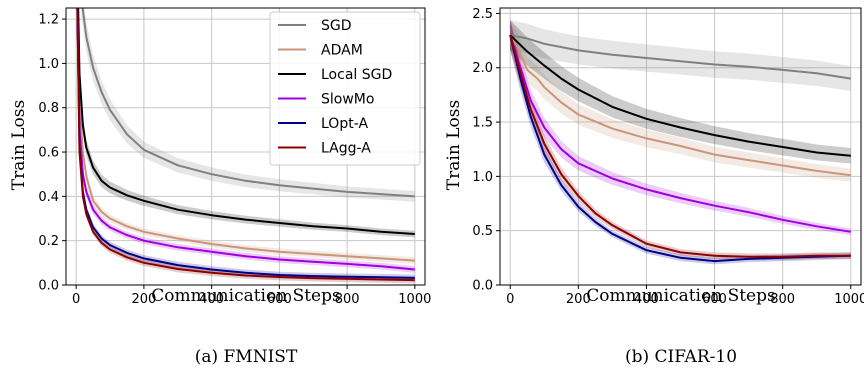  I want to click on y-tick-label: 2.5, so click(482, 14).